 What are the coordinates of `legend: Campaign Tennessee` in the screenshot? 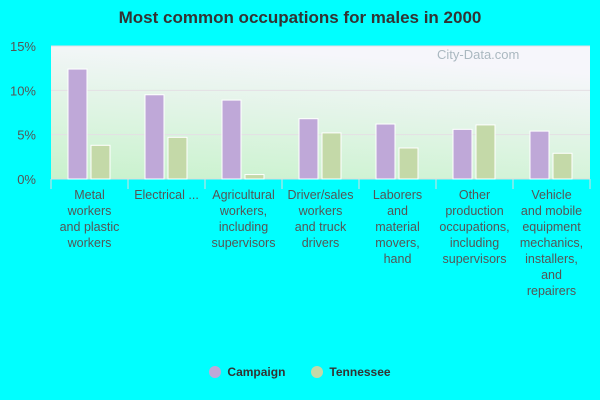 It's located at (300, 372).